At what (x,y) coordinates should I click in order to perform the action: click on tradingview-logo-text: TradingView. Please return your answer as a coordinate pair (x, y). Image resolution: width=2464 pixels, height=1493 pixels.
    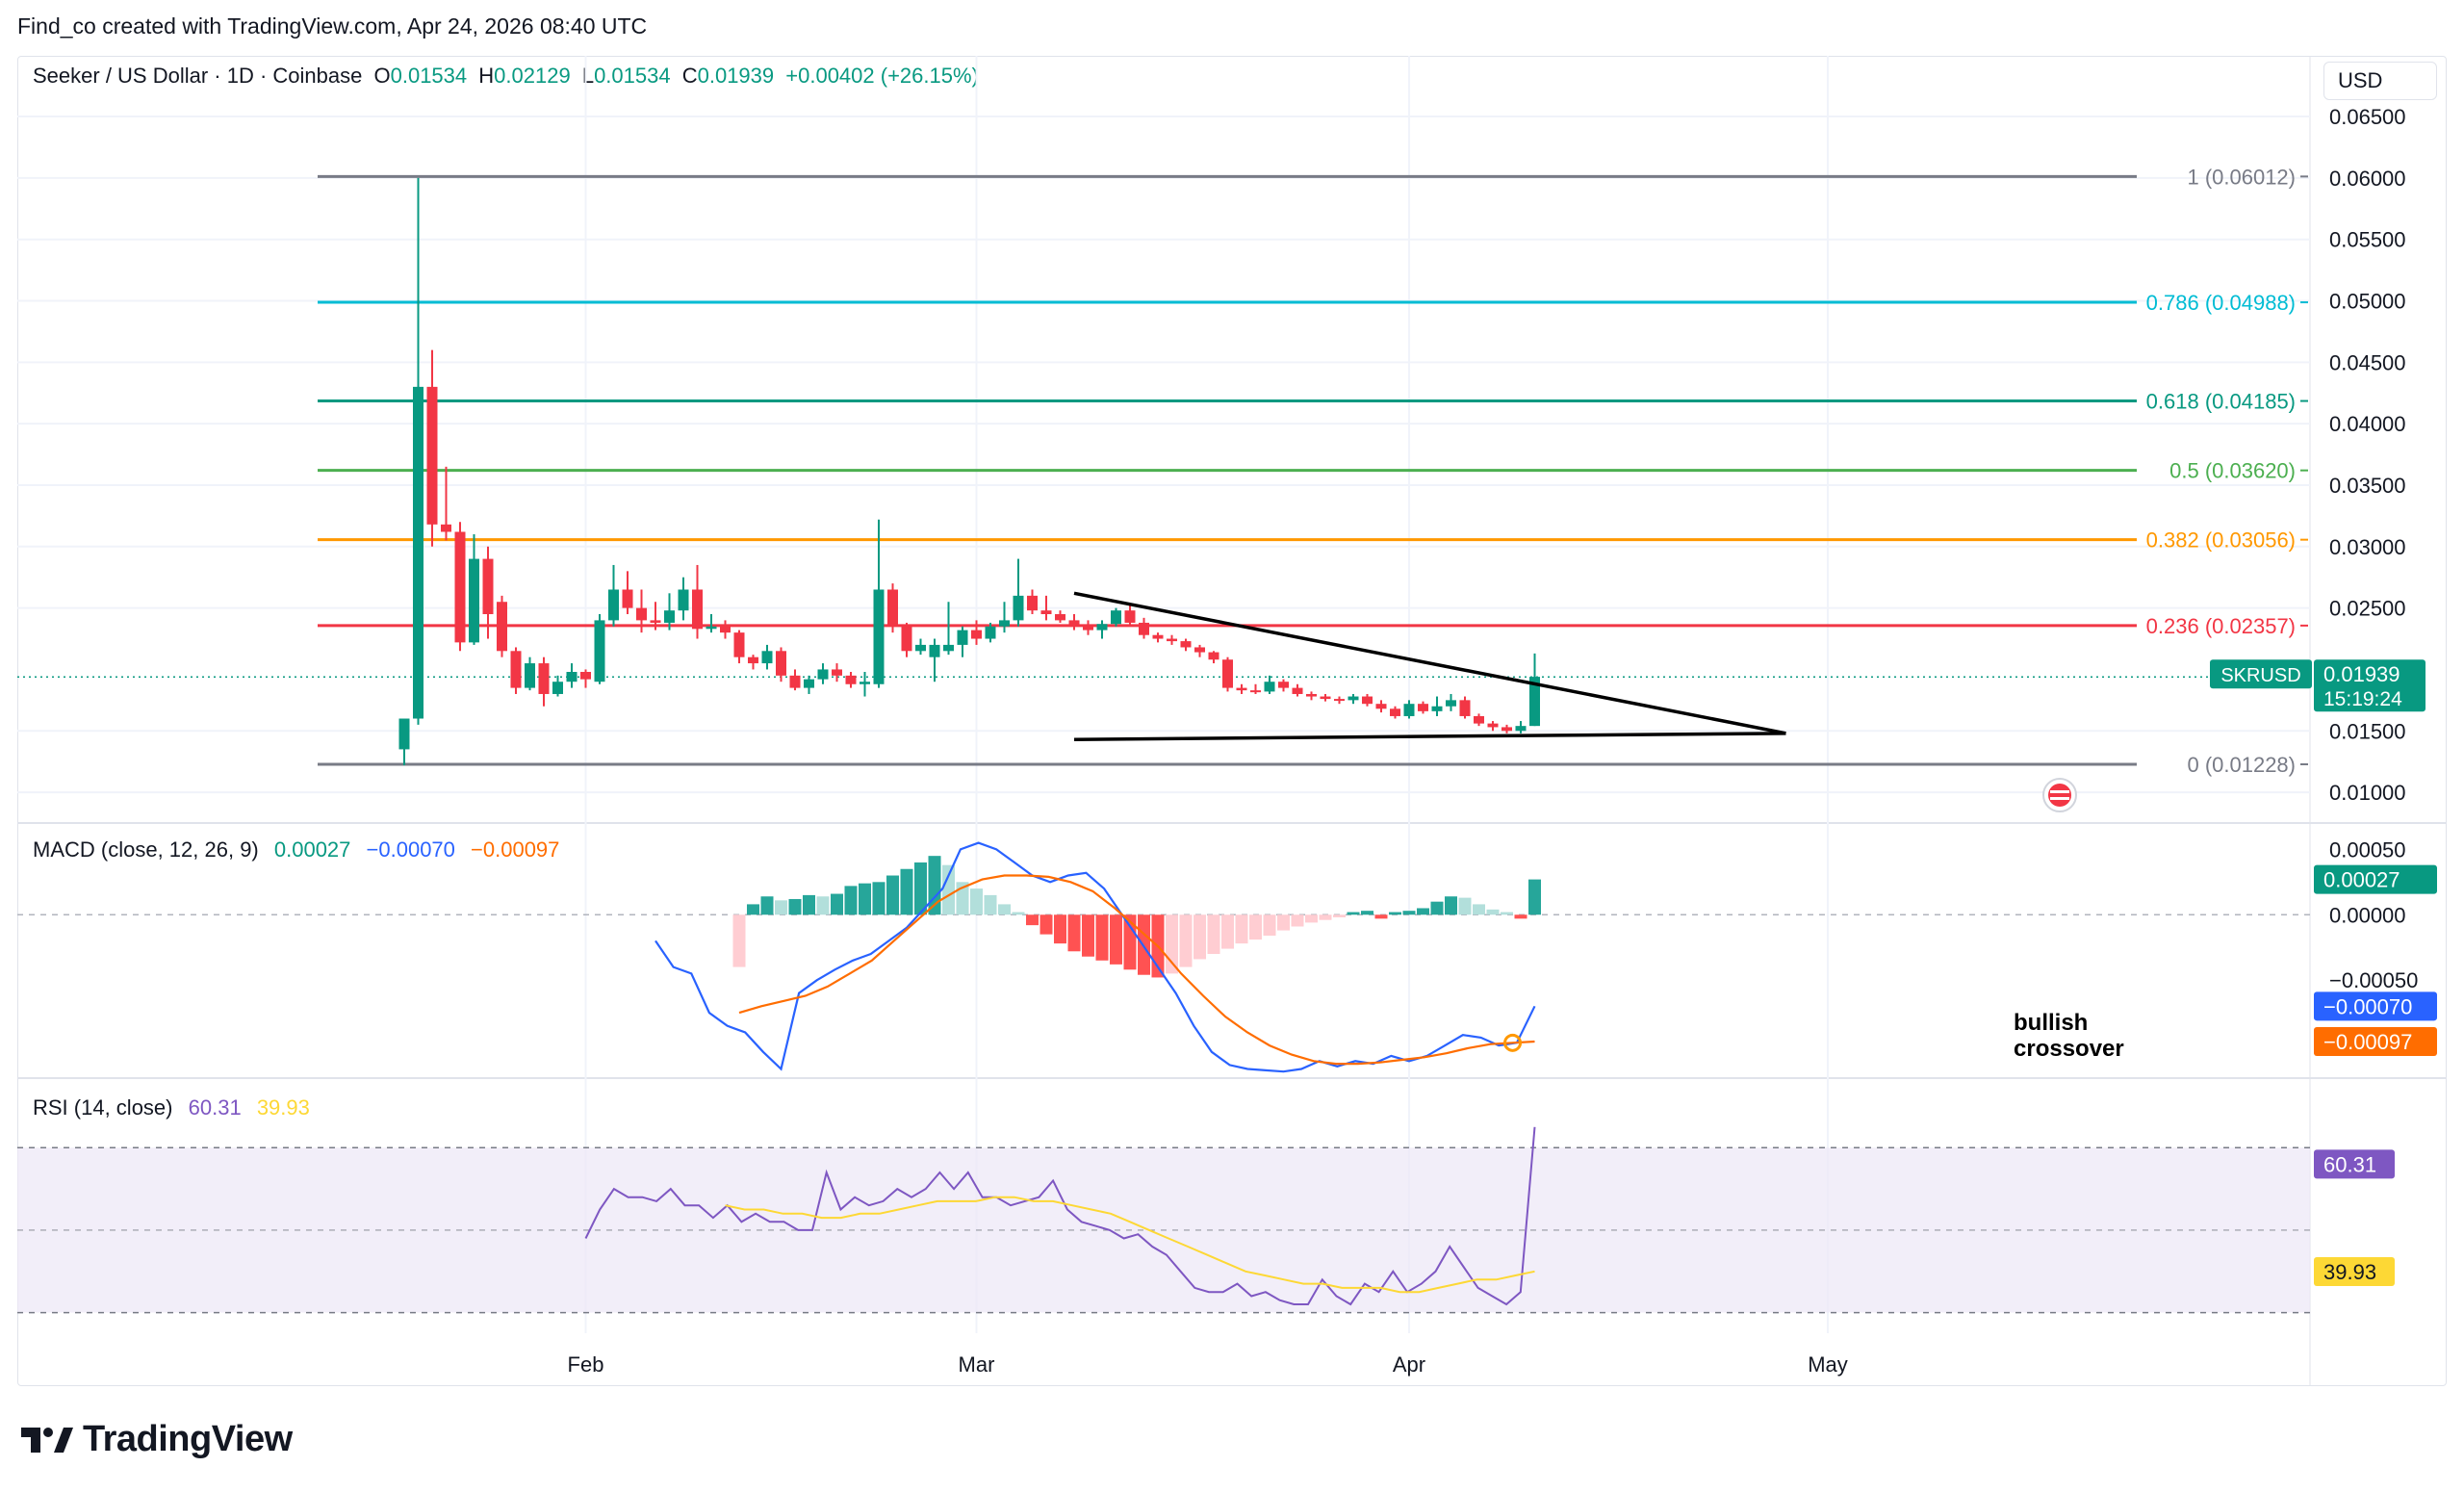
    Looking at the image, I should click on (188, 1439).